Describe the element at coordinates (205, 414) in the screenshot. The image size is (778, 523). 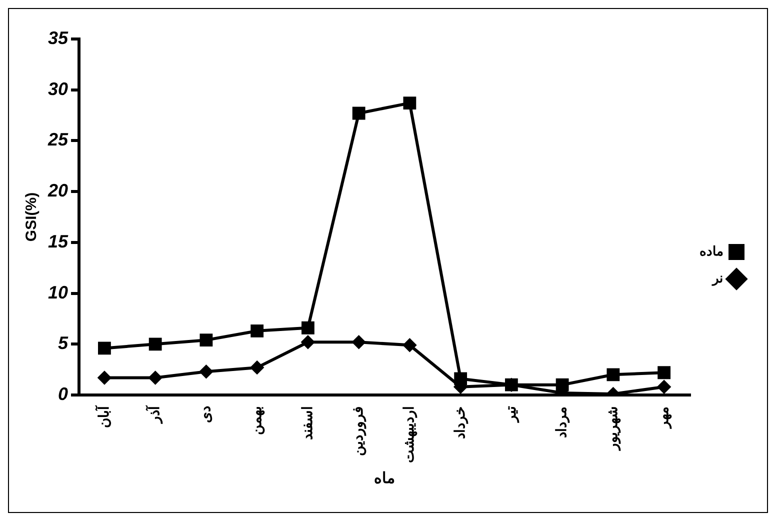
I see `x-tick-label: دی` at that location.